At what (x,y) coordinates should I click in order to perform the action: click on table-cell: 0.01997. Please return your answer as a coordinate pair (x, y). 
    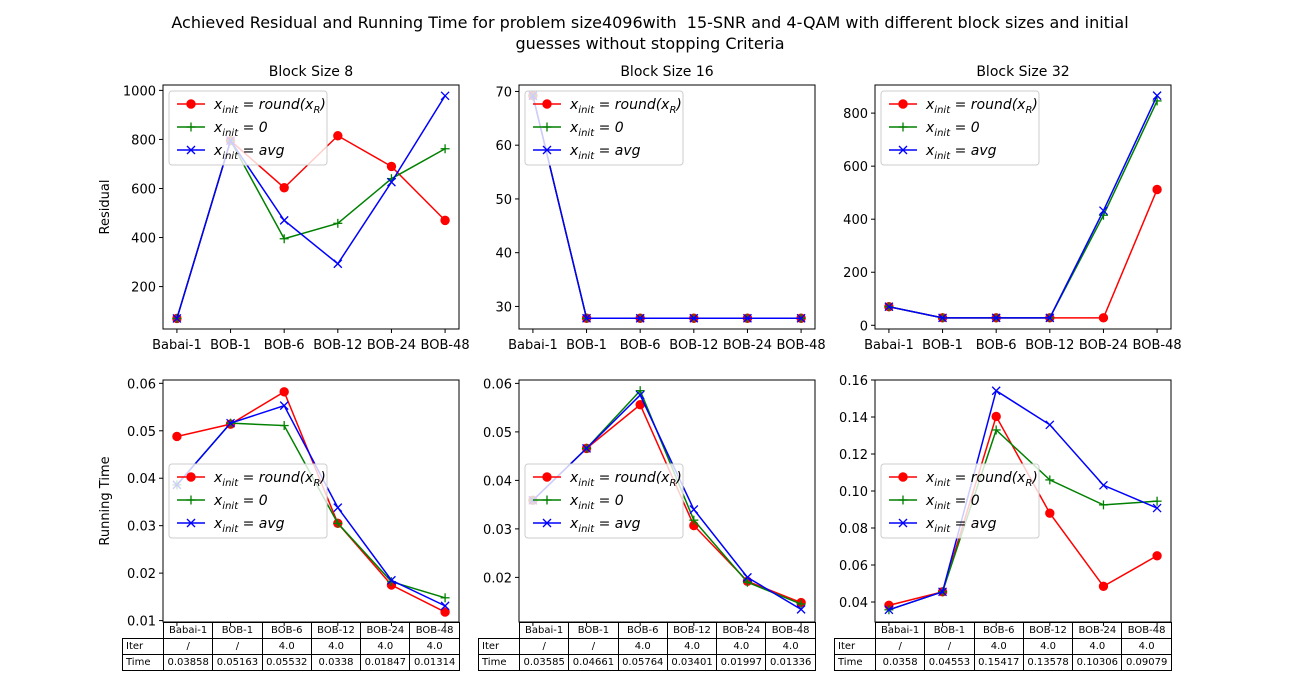
    Looking at the image, I should click on (741, 662).